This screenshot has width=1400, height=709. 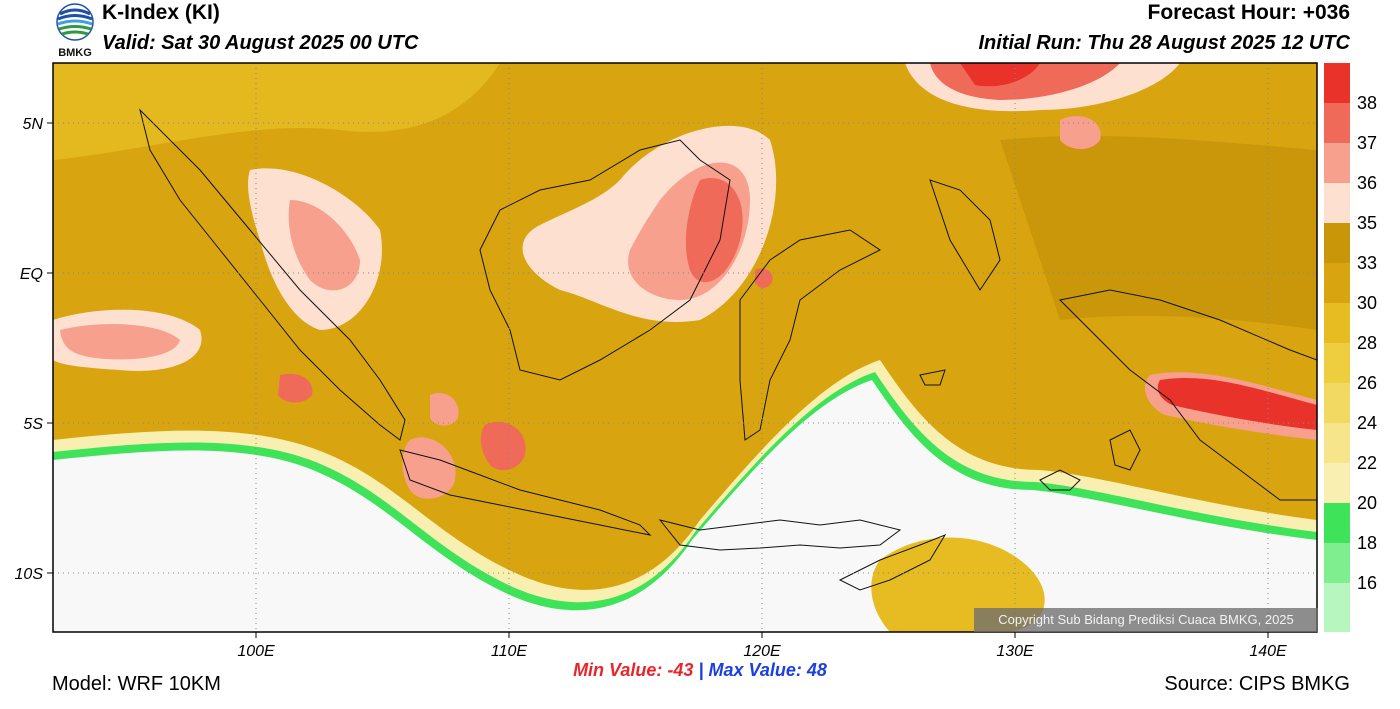 What do you see at coordinates (680, 670) in the screenshot?
I see `min-value: -43` at bounding box center [680, 670].